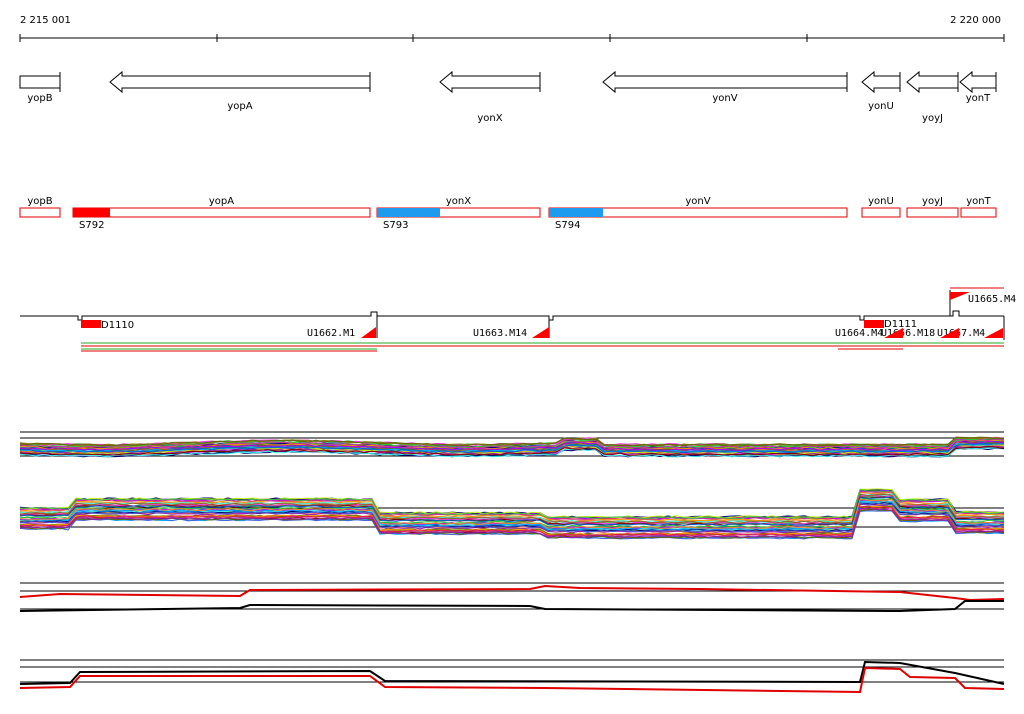 The width and height of the screenshot is (1024, 714). I want to click on u1667-label: U1667.M4, so click(961, 333).